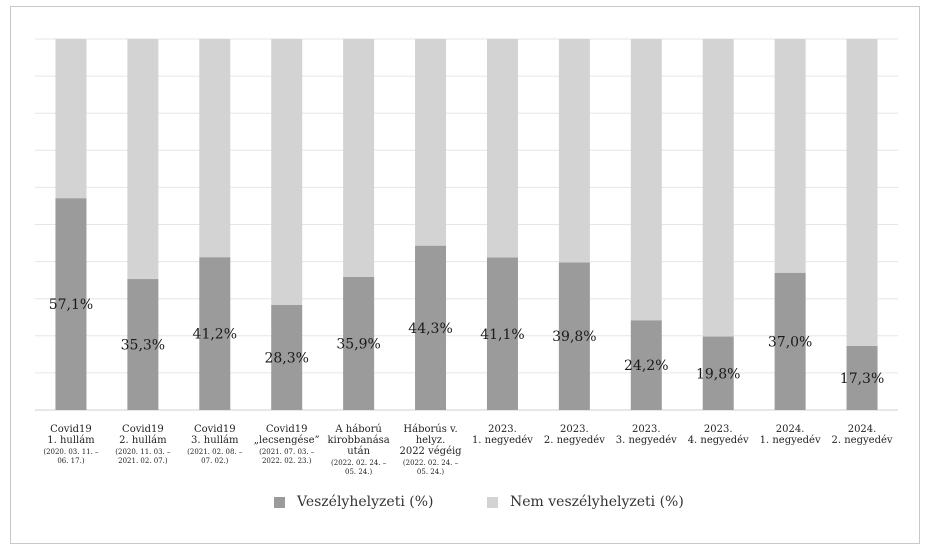 The image size is (929, 551). I want to click on category-label-line2: 2. hullám, so click(143, 440).